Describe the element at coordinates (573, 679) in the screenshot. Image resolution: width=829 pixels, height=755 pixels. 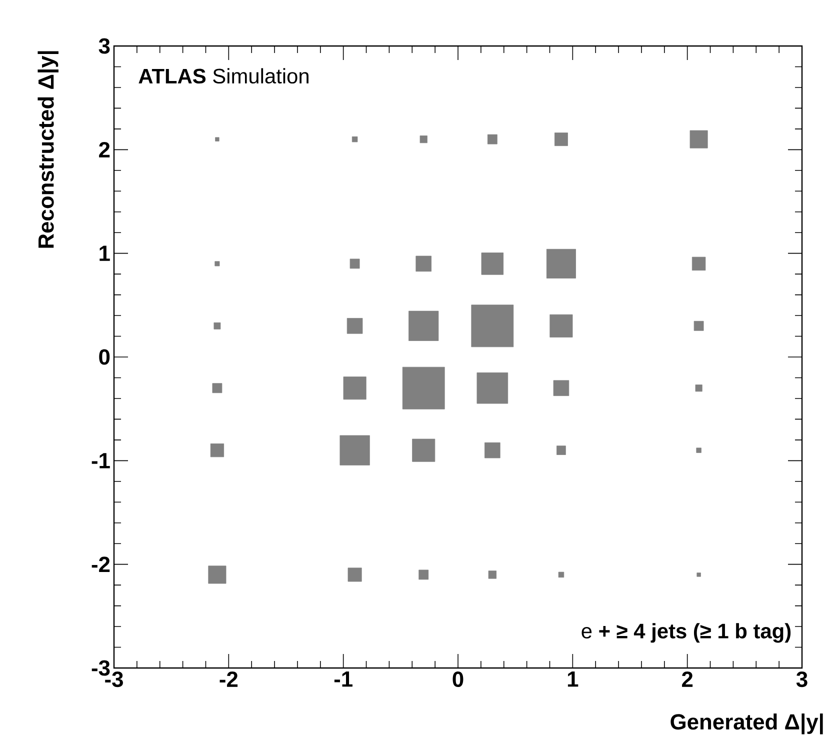
I see `x-tick-label: 1` at that location.